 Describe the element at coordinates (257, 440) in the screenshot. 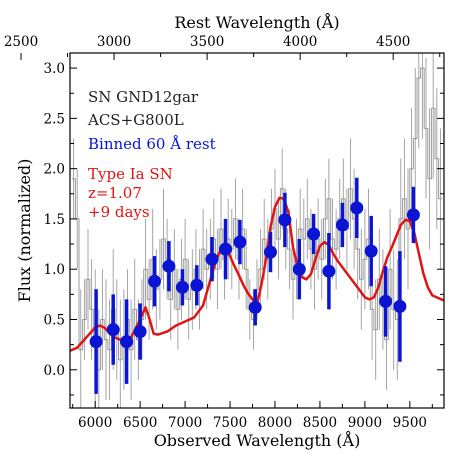

I see `x-axis-title: Observed Wavelength (Å)` at that location.